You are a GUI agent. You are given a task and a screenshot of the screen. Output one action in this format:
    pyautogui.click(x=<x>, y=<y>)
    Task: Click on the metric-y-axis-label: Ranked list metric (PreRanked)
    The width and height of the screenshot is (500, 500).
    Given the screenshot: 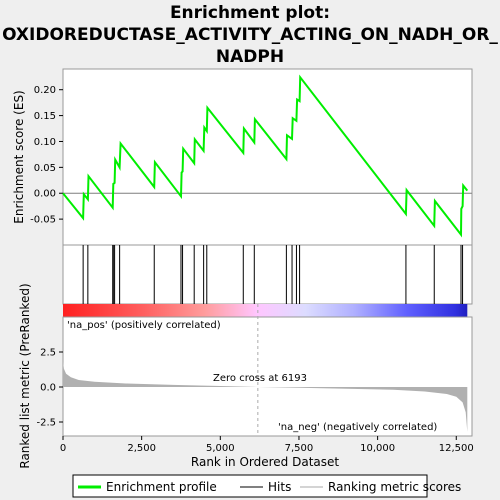 What is the action you would take?
    pyautogui.click(x=25, y=375)
    